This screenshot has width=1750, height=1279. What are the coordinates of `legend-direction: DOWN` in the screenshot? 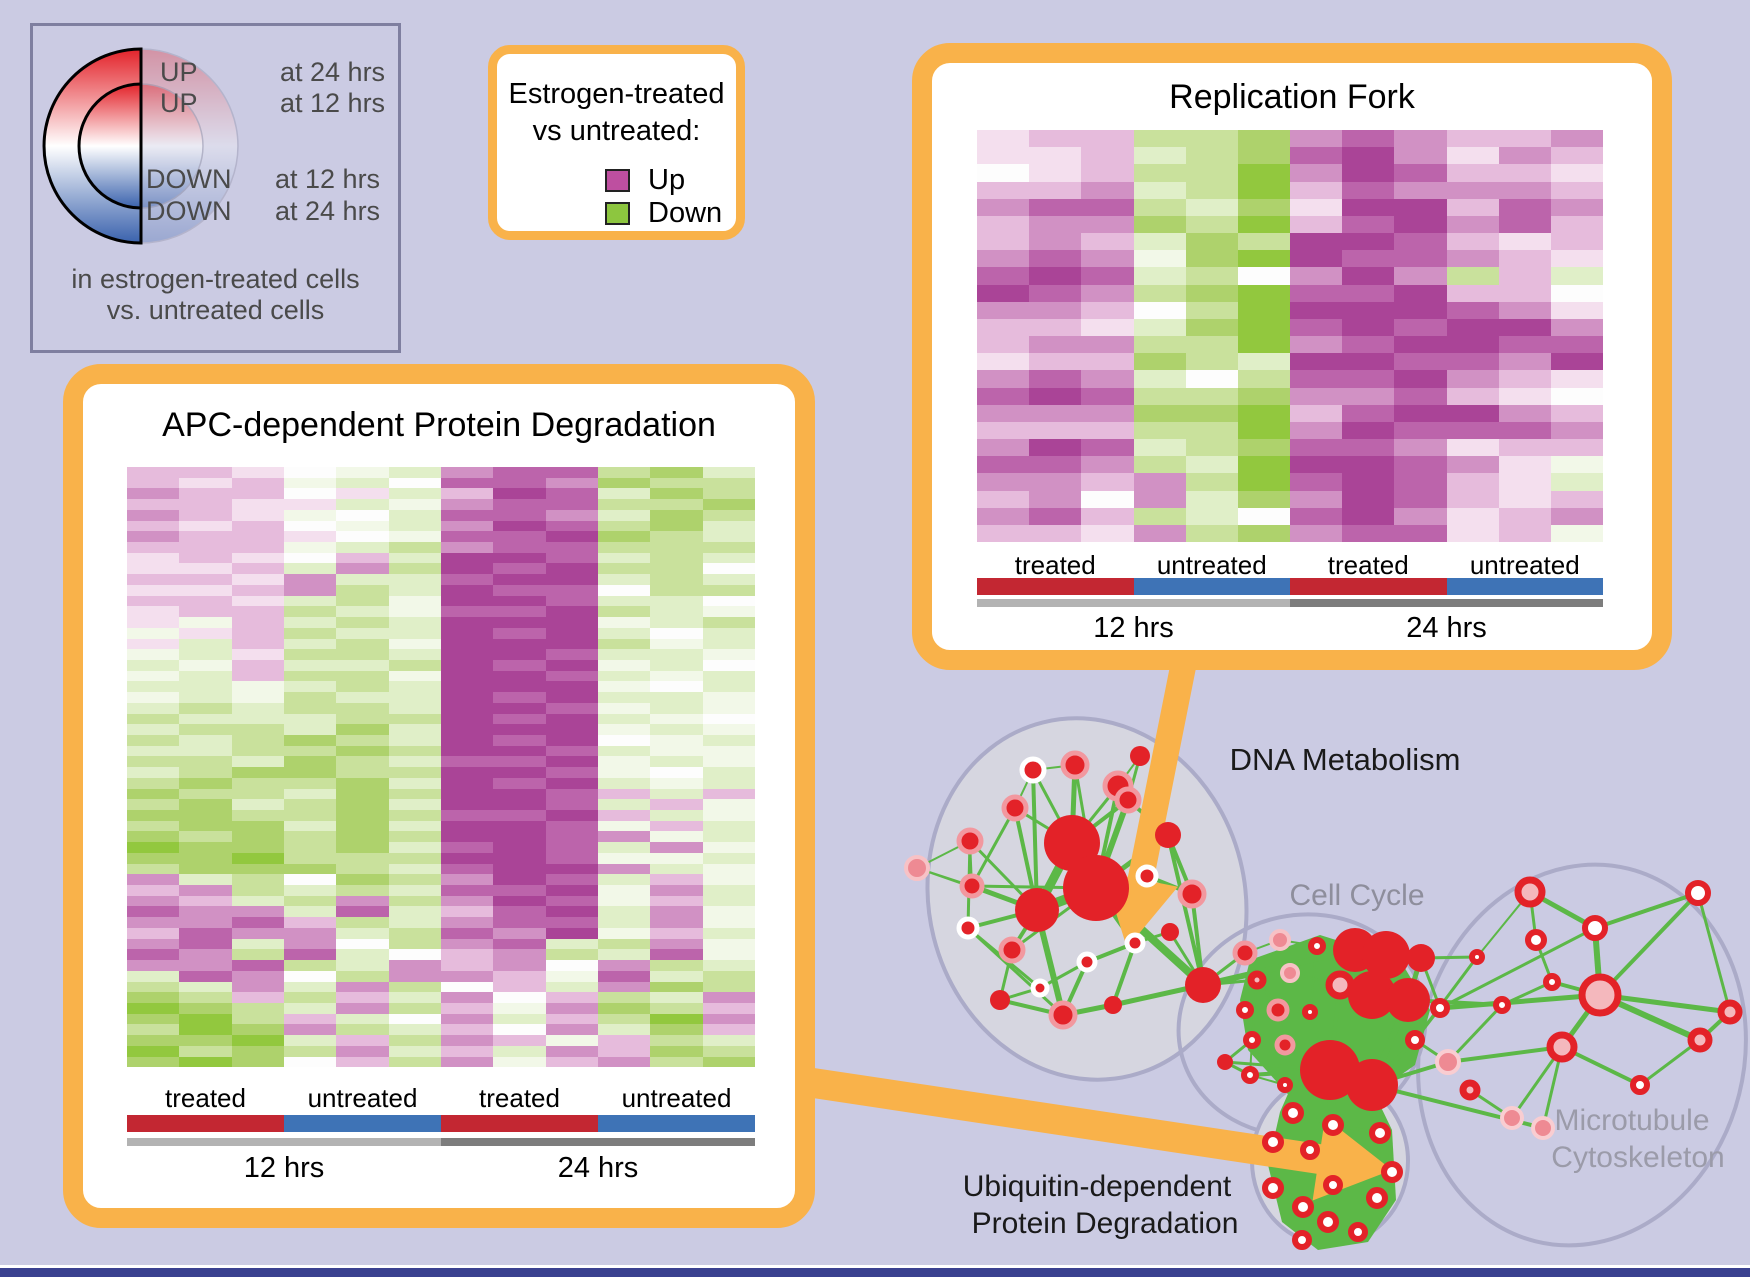 It's located at (189, 179).